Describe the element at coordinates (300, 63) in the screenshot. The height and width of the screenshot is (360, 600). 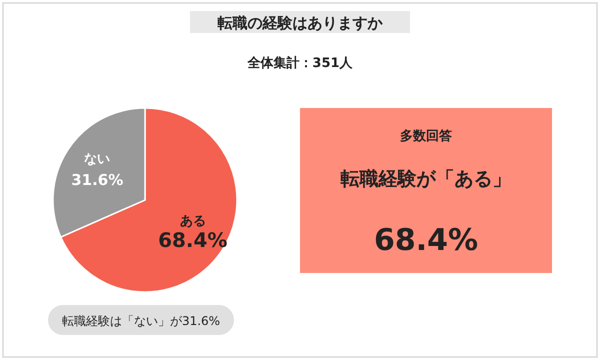
I see `text: 全体集計：351人` at that location.